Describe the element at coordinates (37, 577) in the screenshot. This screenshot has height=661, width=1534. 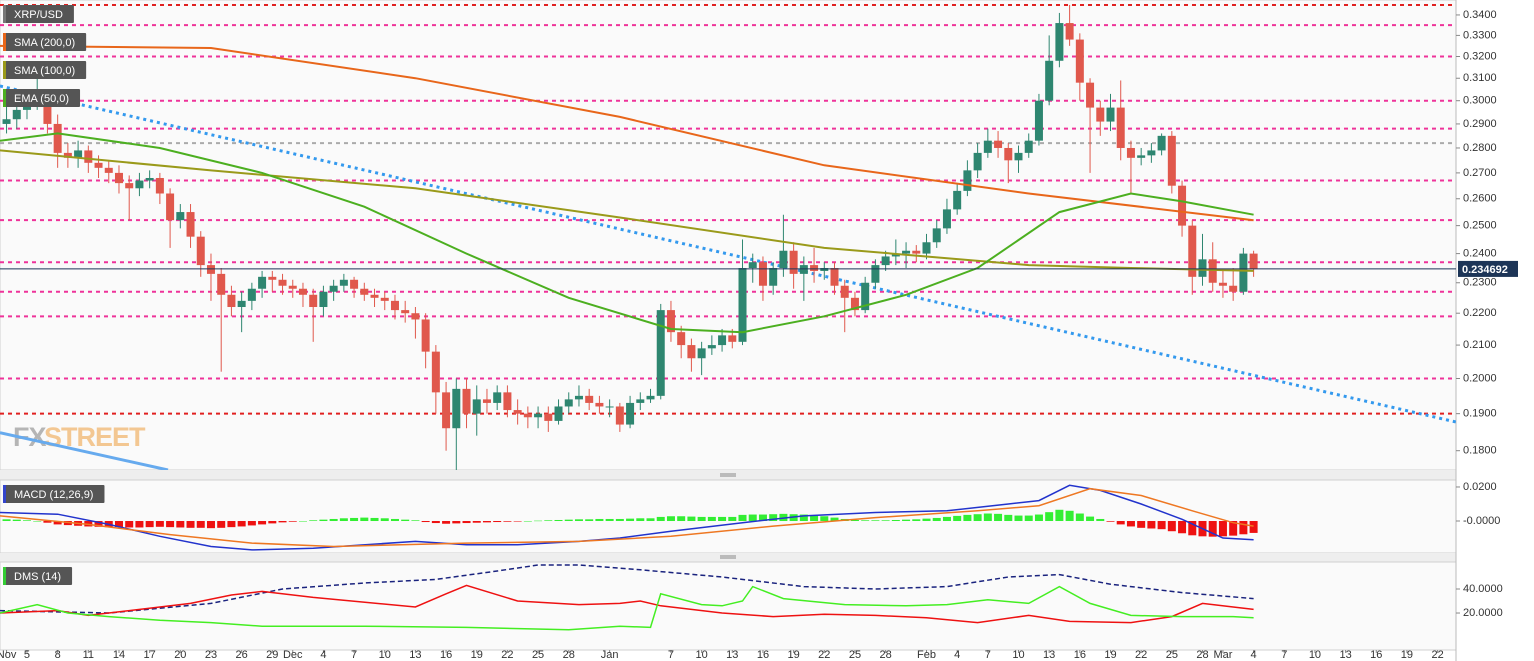
I see `legend-label: DMS (14)` at that location.